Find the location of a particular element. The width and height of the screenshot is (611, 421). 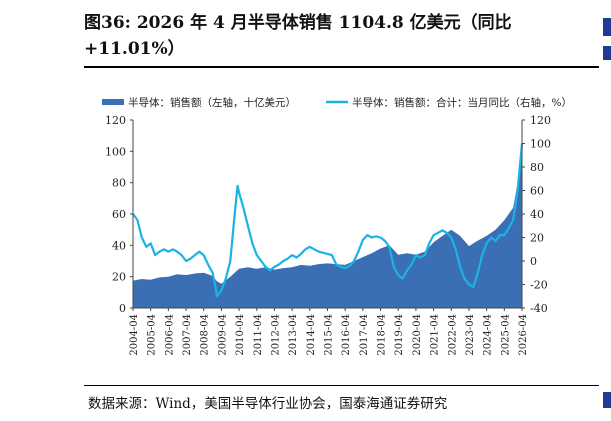

legend-label-area: 半导体：销售额（左轴，十亿美元） is located at coordinates (212, 102).